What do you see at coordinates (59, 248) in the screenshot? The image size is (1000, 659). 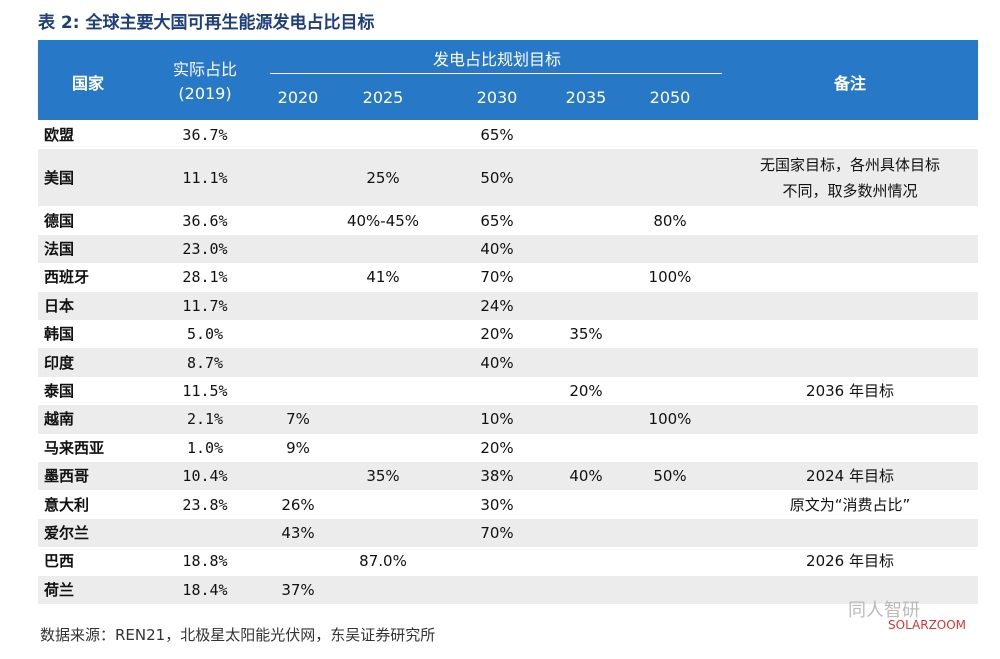 I see `country-cell: 法国` at bounding box center [59, 248].